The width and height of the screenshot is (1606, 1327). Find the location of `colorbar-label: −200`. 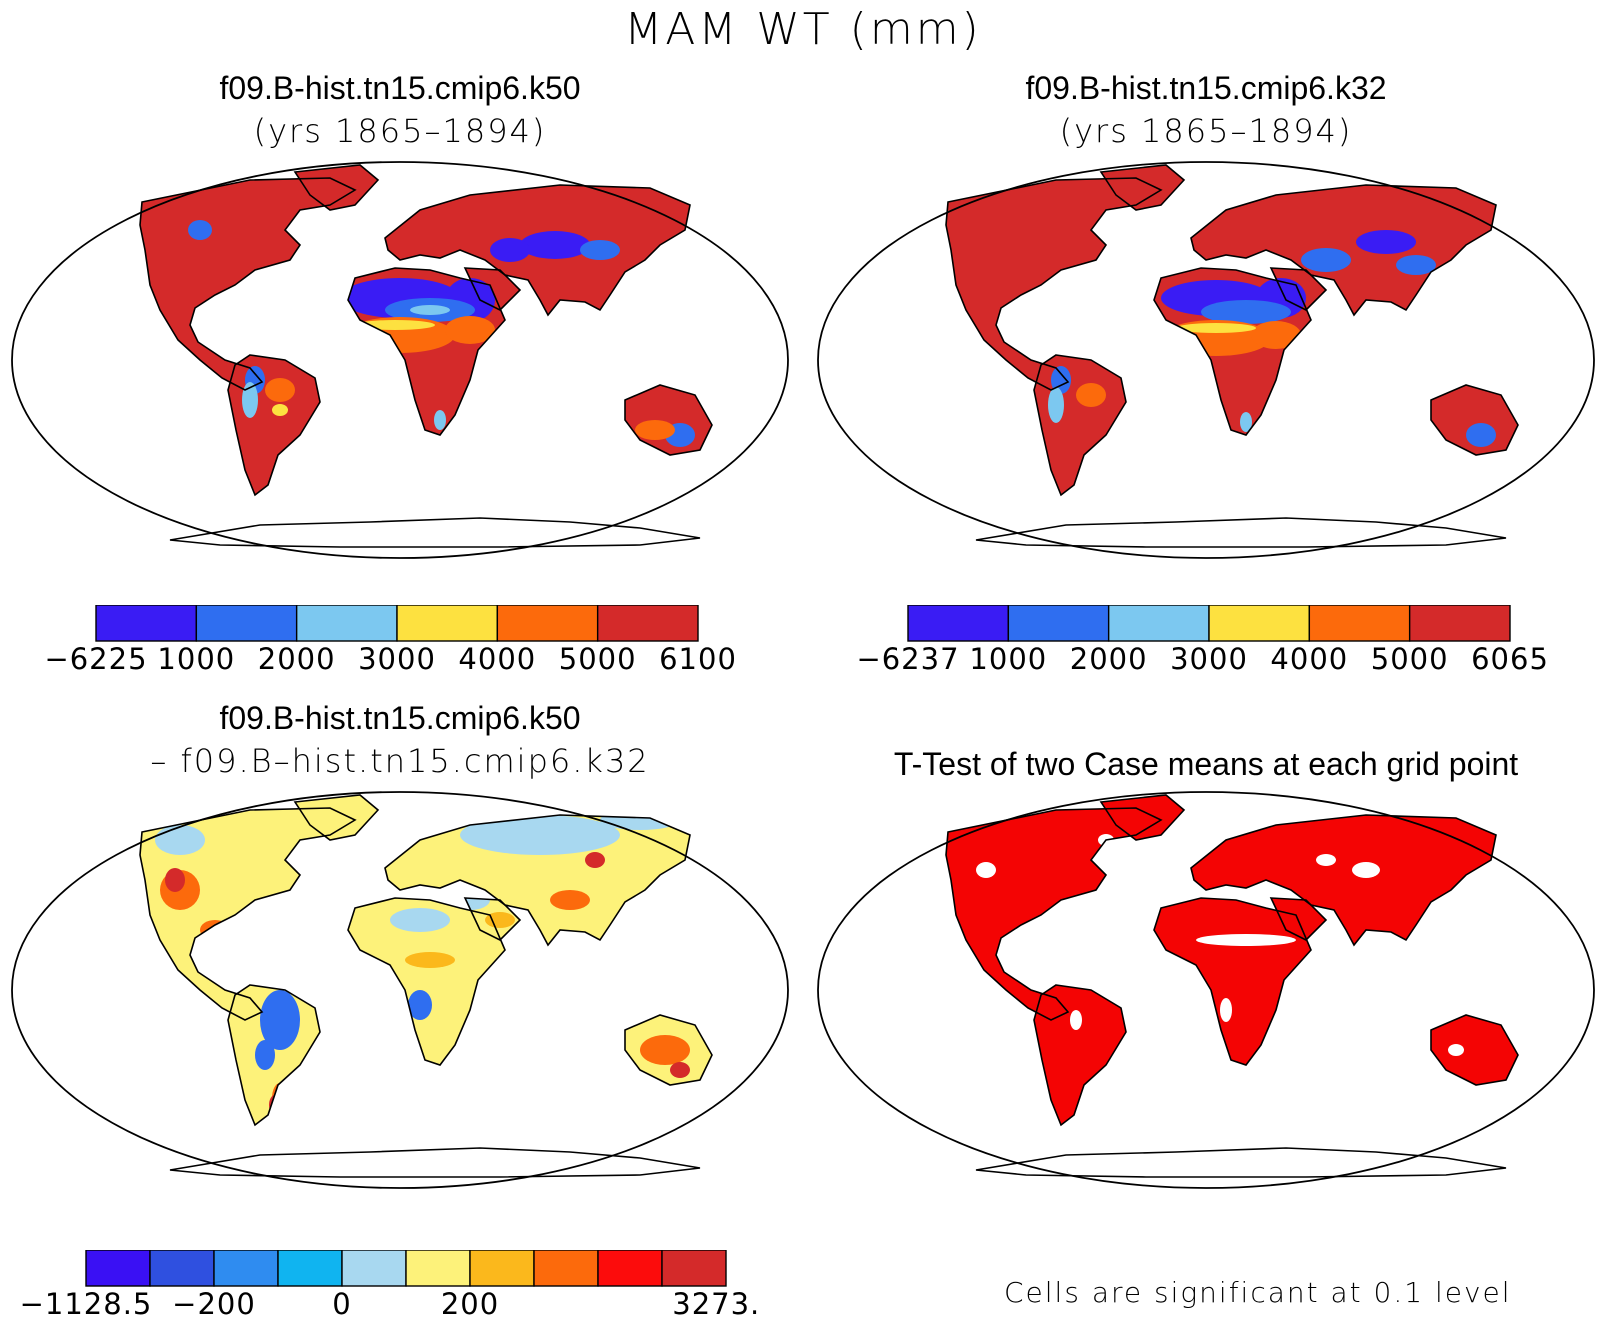

colorbar-label: −200 is located at coordinates (214, 1304).